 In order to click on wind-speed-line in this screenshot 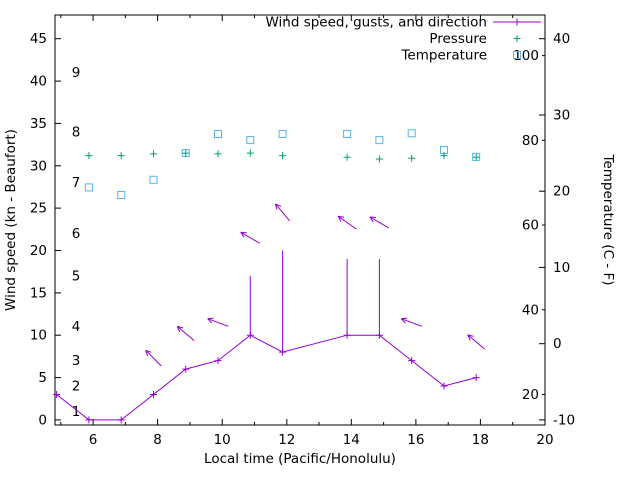, I will do `click(267, 377)`.